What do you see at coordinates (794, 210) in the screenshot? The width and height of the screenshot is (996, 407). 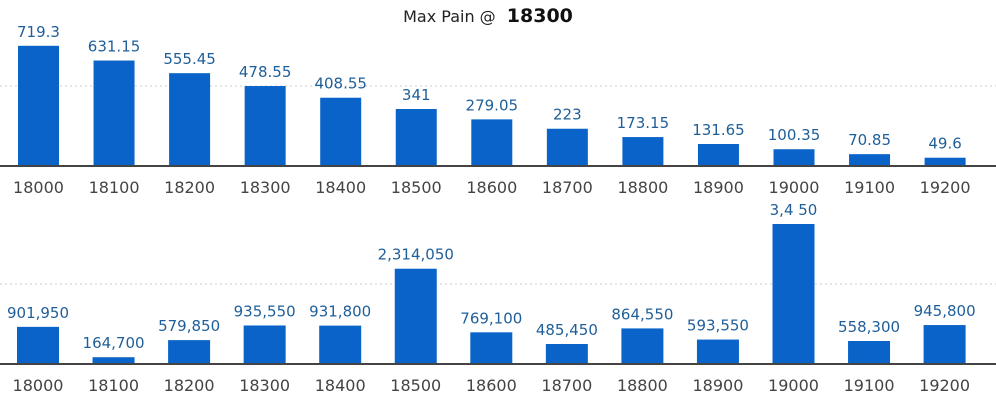 I see `bottom-value-label-19000: 3,4 50` at bounding box center [794, 210].